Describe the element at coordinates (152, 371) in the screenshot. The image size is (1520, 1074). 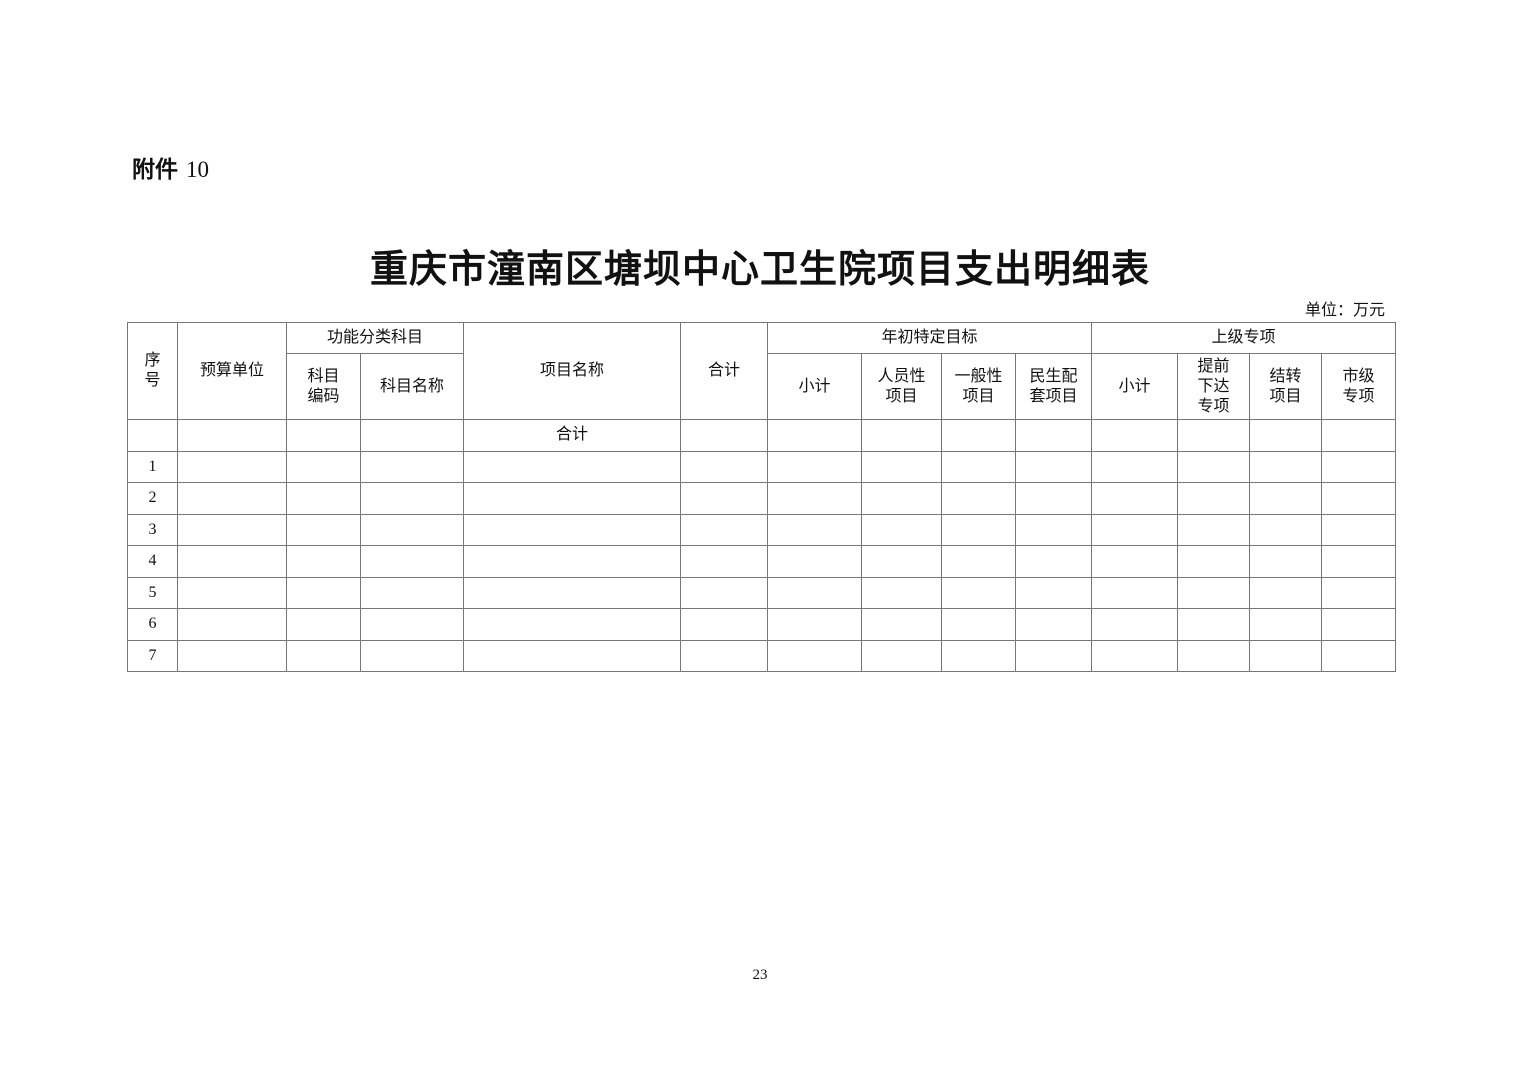
I see `header-seq: 序号` at that location.